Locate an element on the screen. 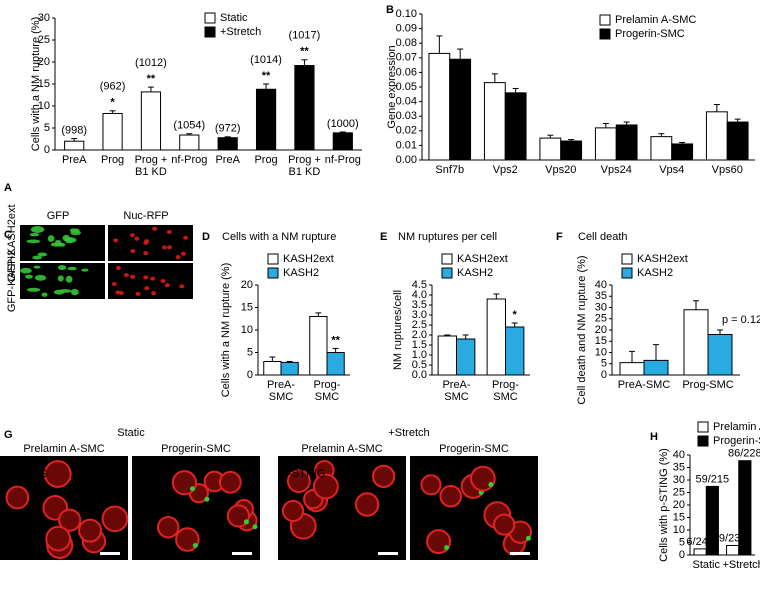 The image size is (760, 594). significance: * is located at coordinates (112, 103).